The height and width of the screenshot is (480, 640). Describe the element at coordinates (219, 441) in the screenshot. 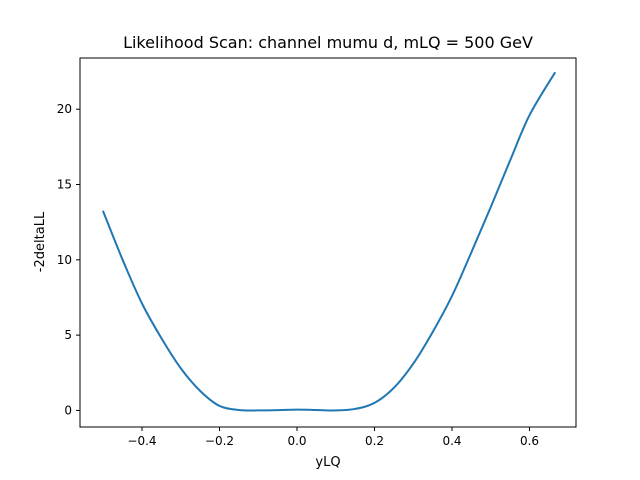

I see `x-tick-label: −0.2` at that location.